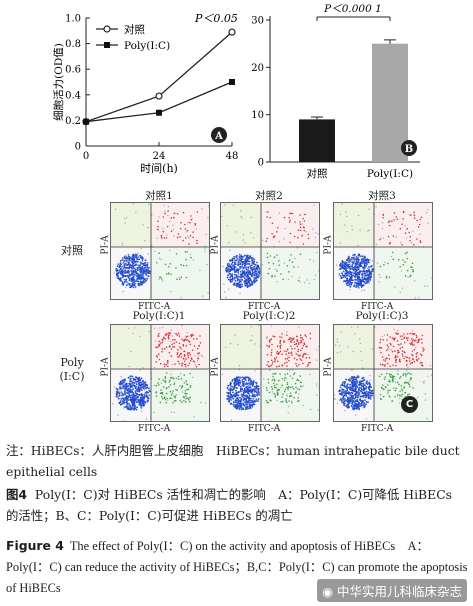 The height and width of the screenshot is (606, 473). I want to click on y-tick-label: 0, so click(78, 147).